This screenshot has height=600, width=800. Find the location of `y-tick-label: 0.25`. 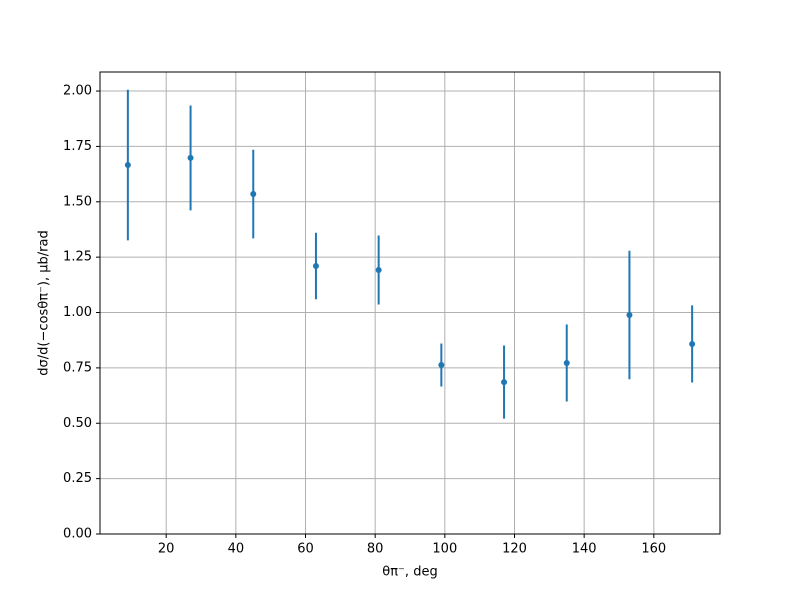

y-tick-label: 0.25 is located at coordinates (77, 478).